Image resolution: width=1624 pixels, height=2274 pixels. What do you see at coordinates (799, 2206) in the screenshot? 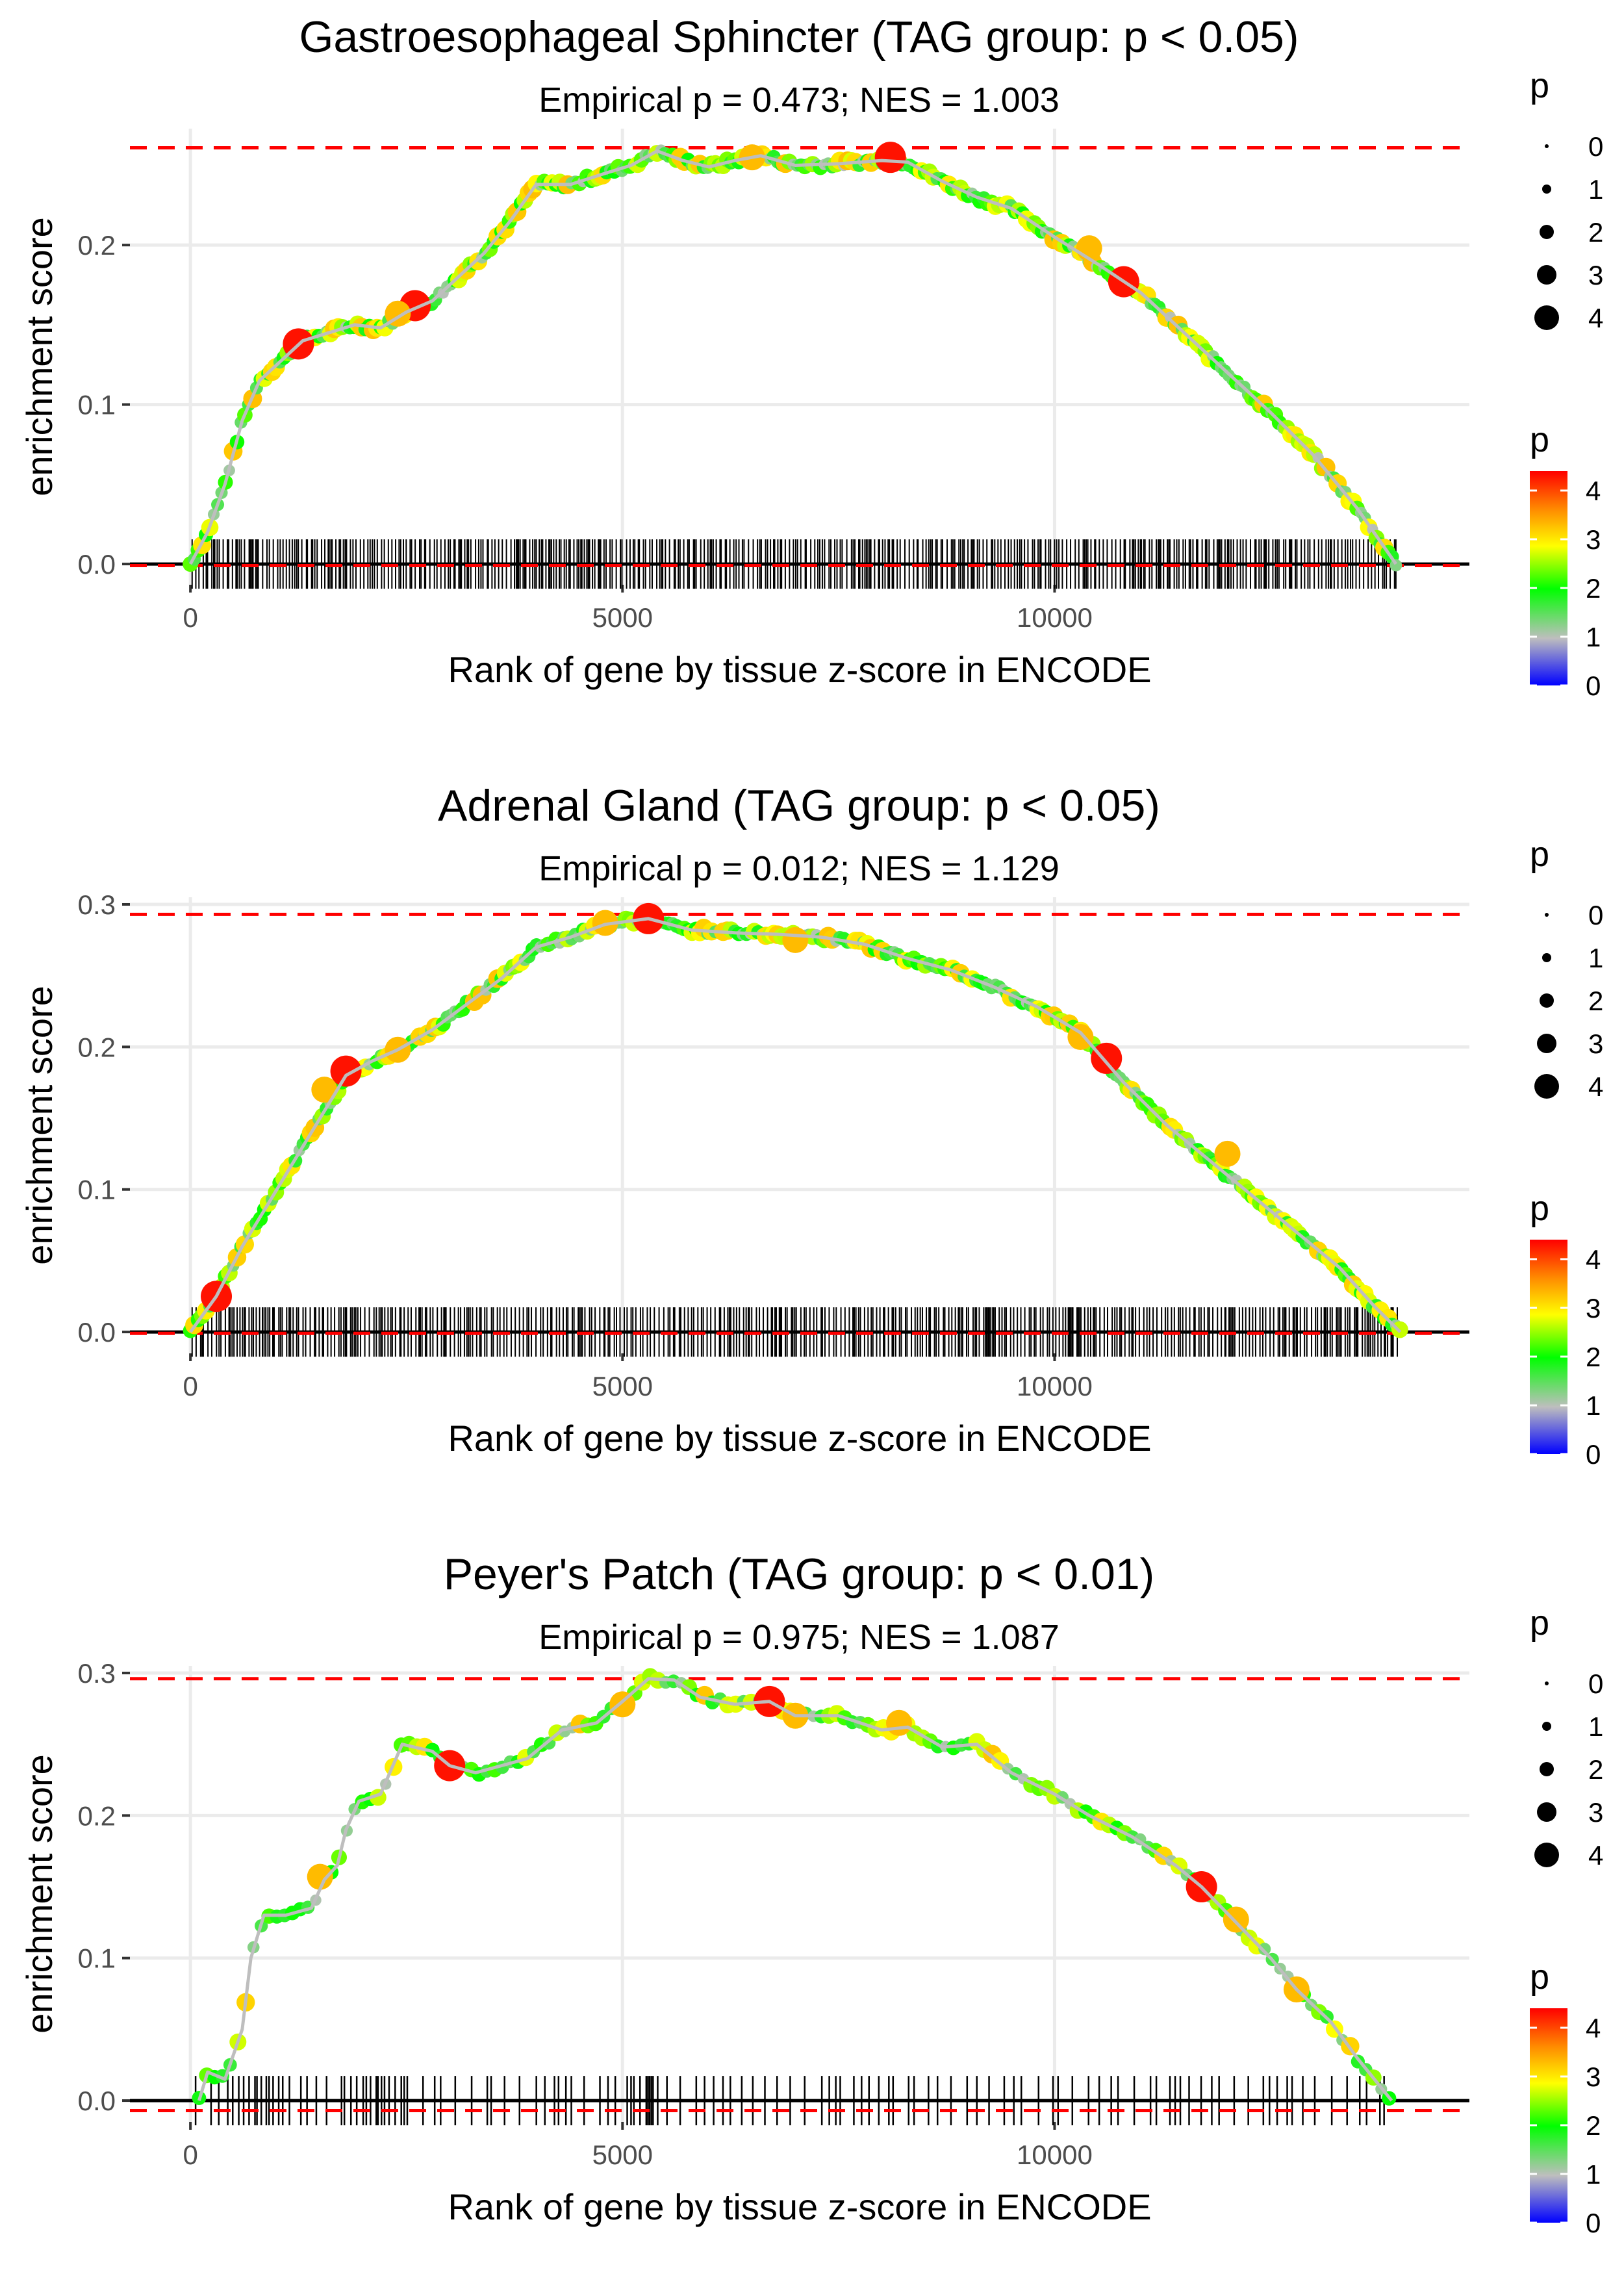
I see `x-axis-title: Rank of gene by tissue z-score in ENCODE` at bounding box center [799, 2206].